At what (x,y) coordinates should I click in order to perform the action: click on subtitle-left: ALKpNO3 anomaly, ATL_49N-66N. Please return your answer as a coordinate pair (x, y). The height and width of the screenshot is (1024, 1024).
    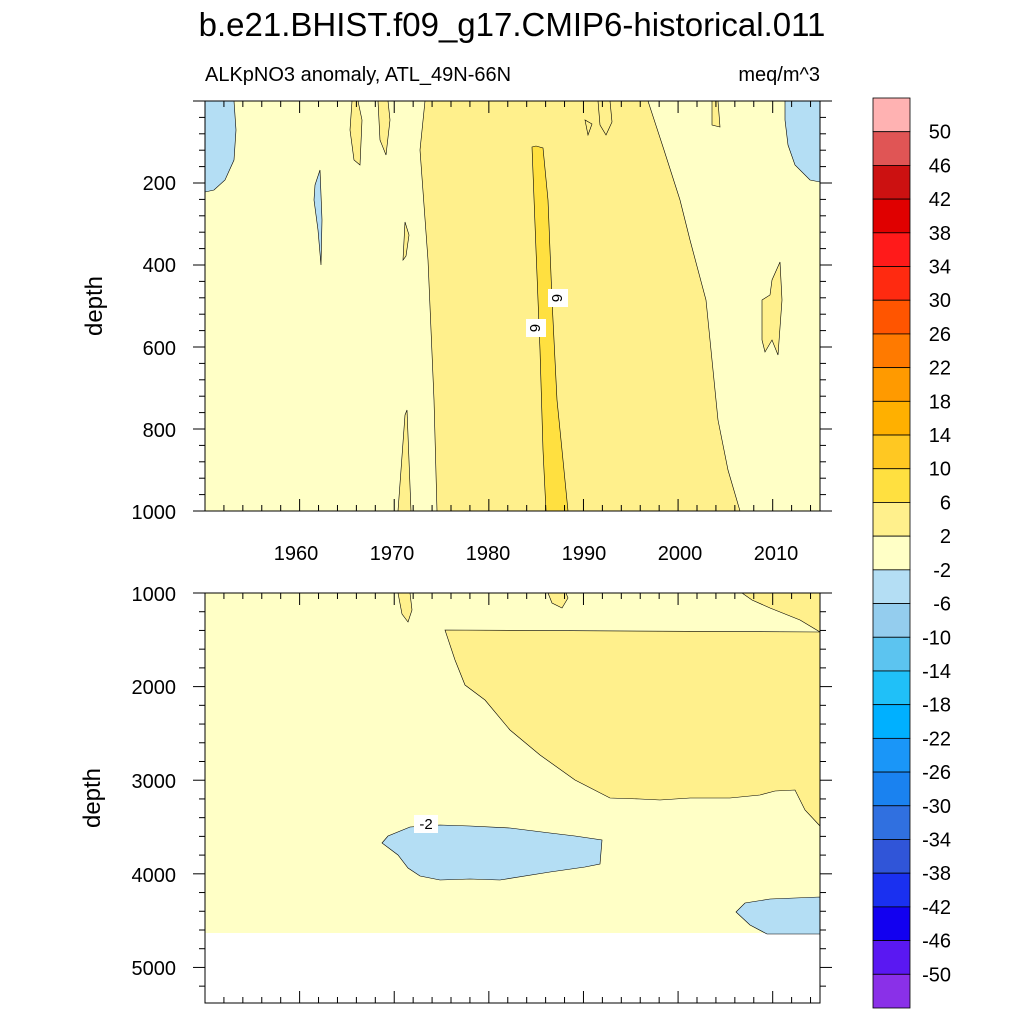
    Looking at the image, I should click on (358, 75).